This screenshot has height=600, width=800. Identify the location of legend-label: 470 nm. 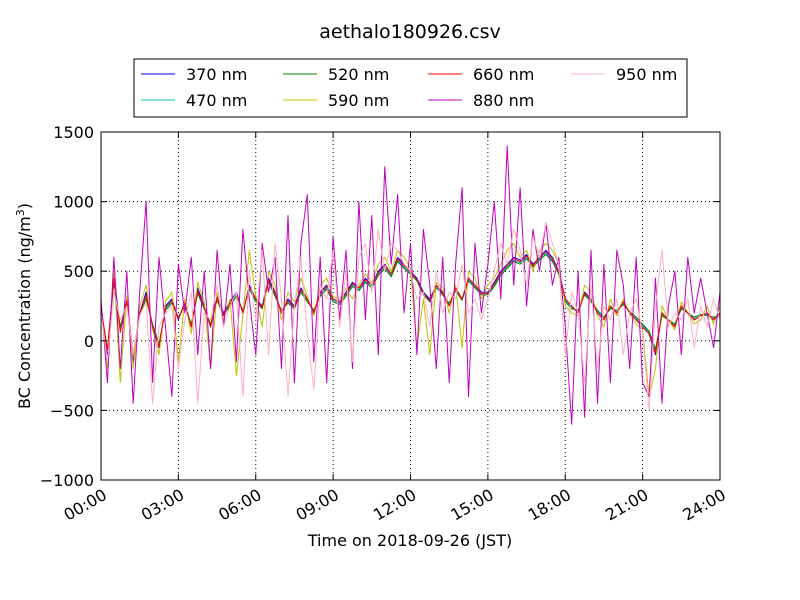
(216, 100).